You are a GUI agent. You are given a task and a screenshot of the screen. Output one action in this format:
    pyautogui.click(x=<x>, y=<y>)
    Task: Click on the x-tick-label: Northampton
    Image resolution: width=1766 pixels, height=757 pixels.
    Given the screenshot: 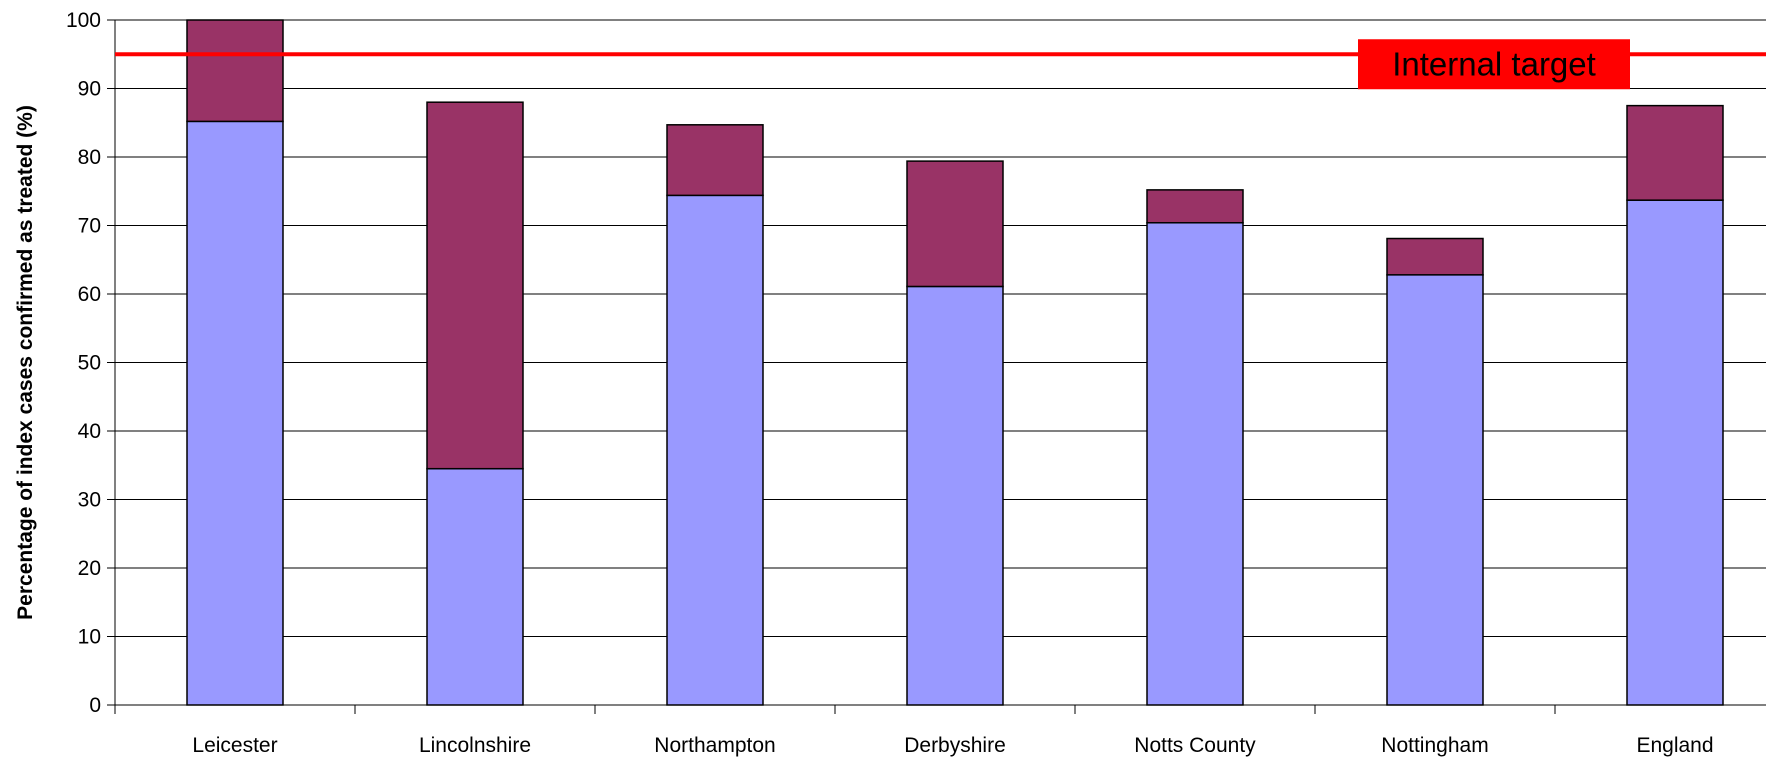 What is the action you would take?
    pyautogui.click(x=714, y=745)
    